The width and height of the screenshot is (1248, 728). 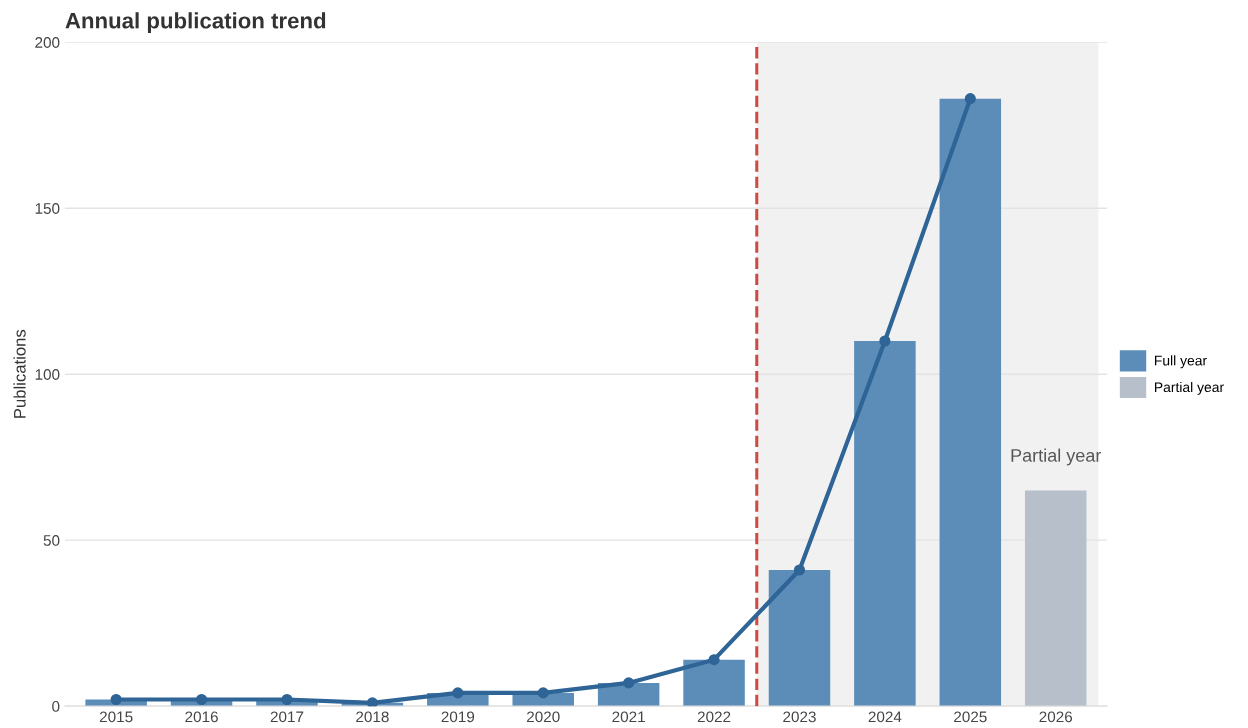 What do you see at coordinates (543, 717) in the screenshot?
I see `x-tick-label: 2020` at bounding box center [543, 717].